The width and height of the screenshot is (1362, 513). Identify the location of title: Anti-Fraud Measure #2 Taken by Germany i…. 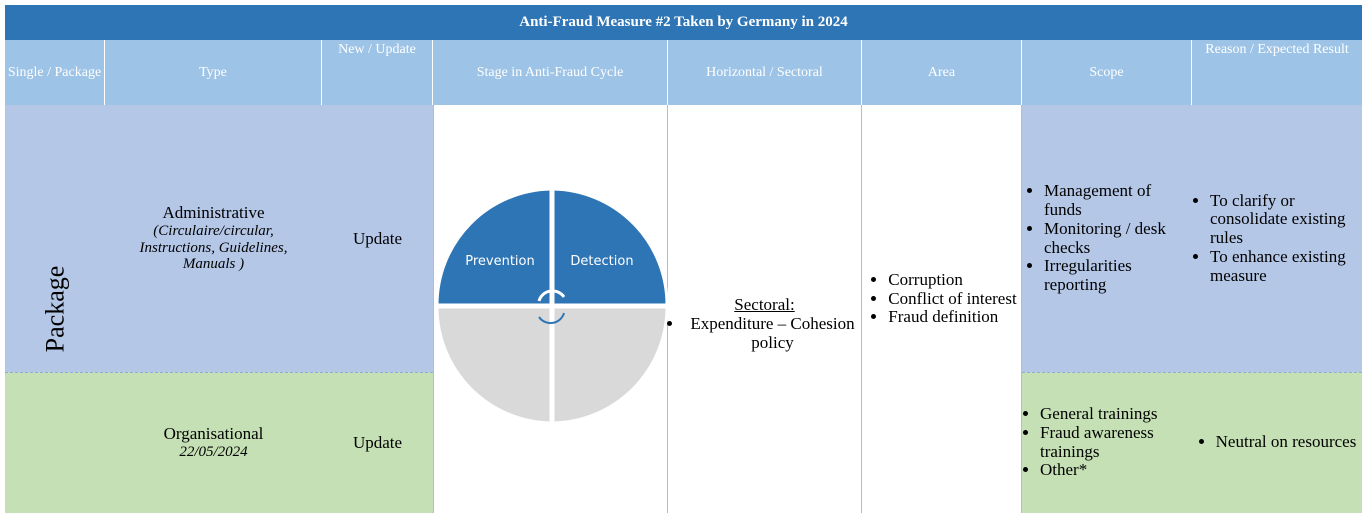
(683, 22).